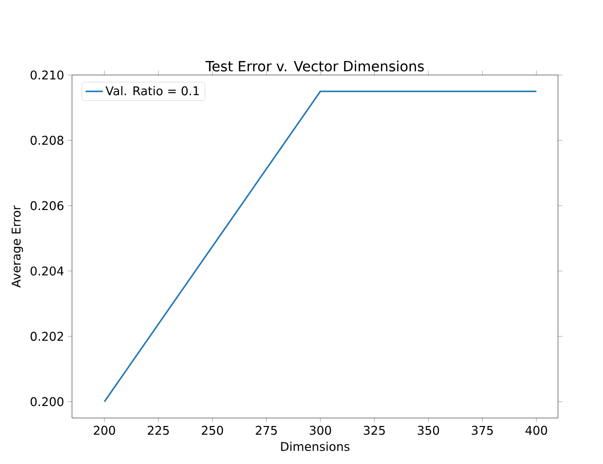 This screenshot has height=464, width=603. I want to click on y-tick-label: 0.204, so click(47, 271).